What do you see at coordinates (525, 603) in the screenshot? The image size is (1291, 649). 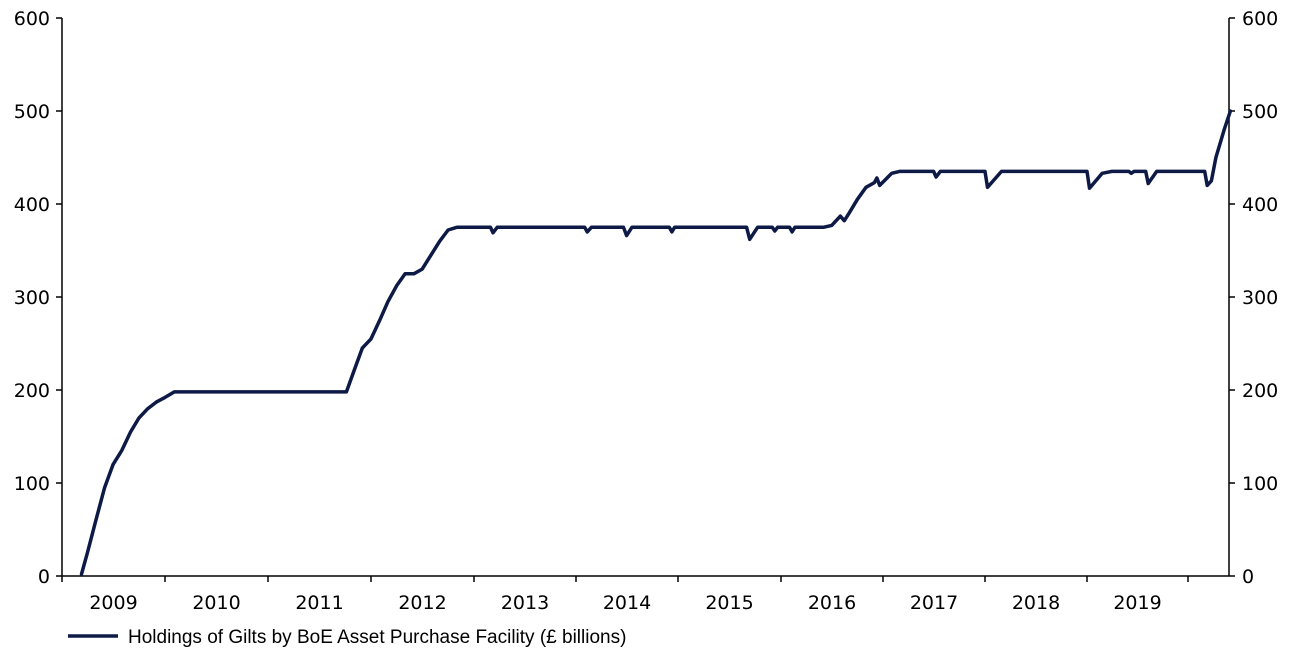 I see `x-tick-label: 2013` at bounding box center [525, 603].